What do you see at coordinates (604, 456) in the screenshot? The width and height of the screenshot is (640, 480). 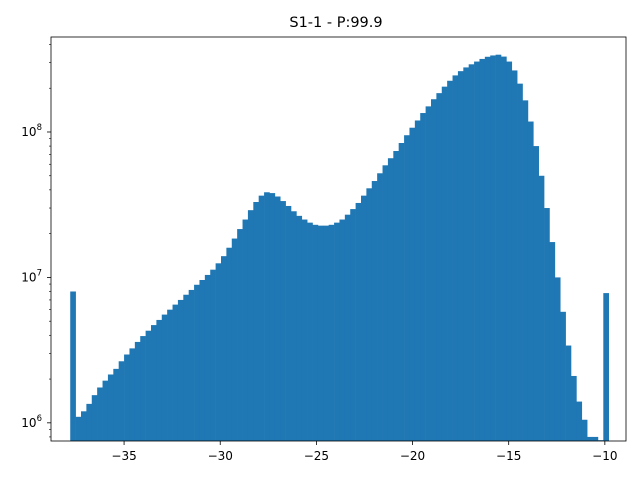 I see `x-tick-label: −10` at bounding box center [604, 456].